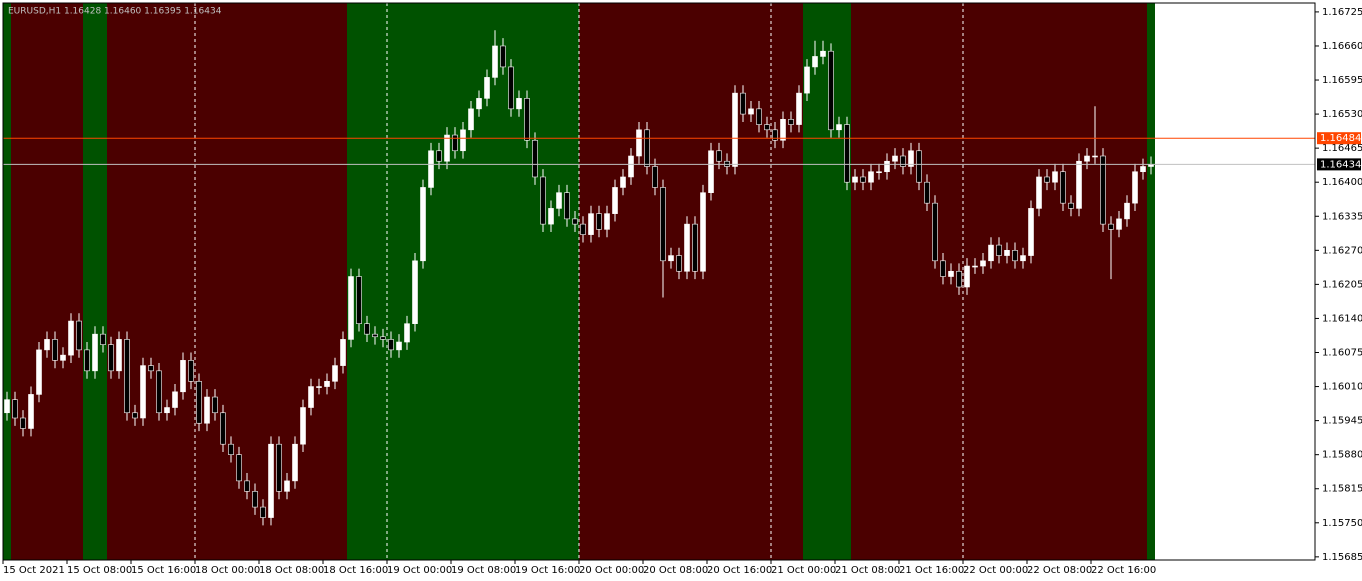 This screenshot has height=581, width=1362. What do you see at coordinates (34, 570) in the screenshot?
I see `x-tick-label: 15 Oct 2021` at bounding box center [34, 570].